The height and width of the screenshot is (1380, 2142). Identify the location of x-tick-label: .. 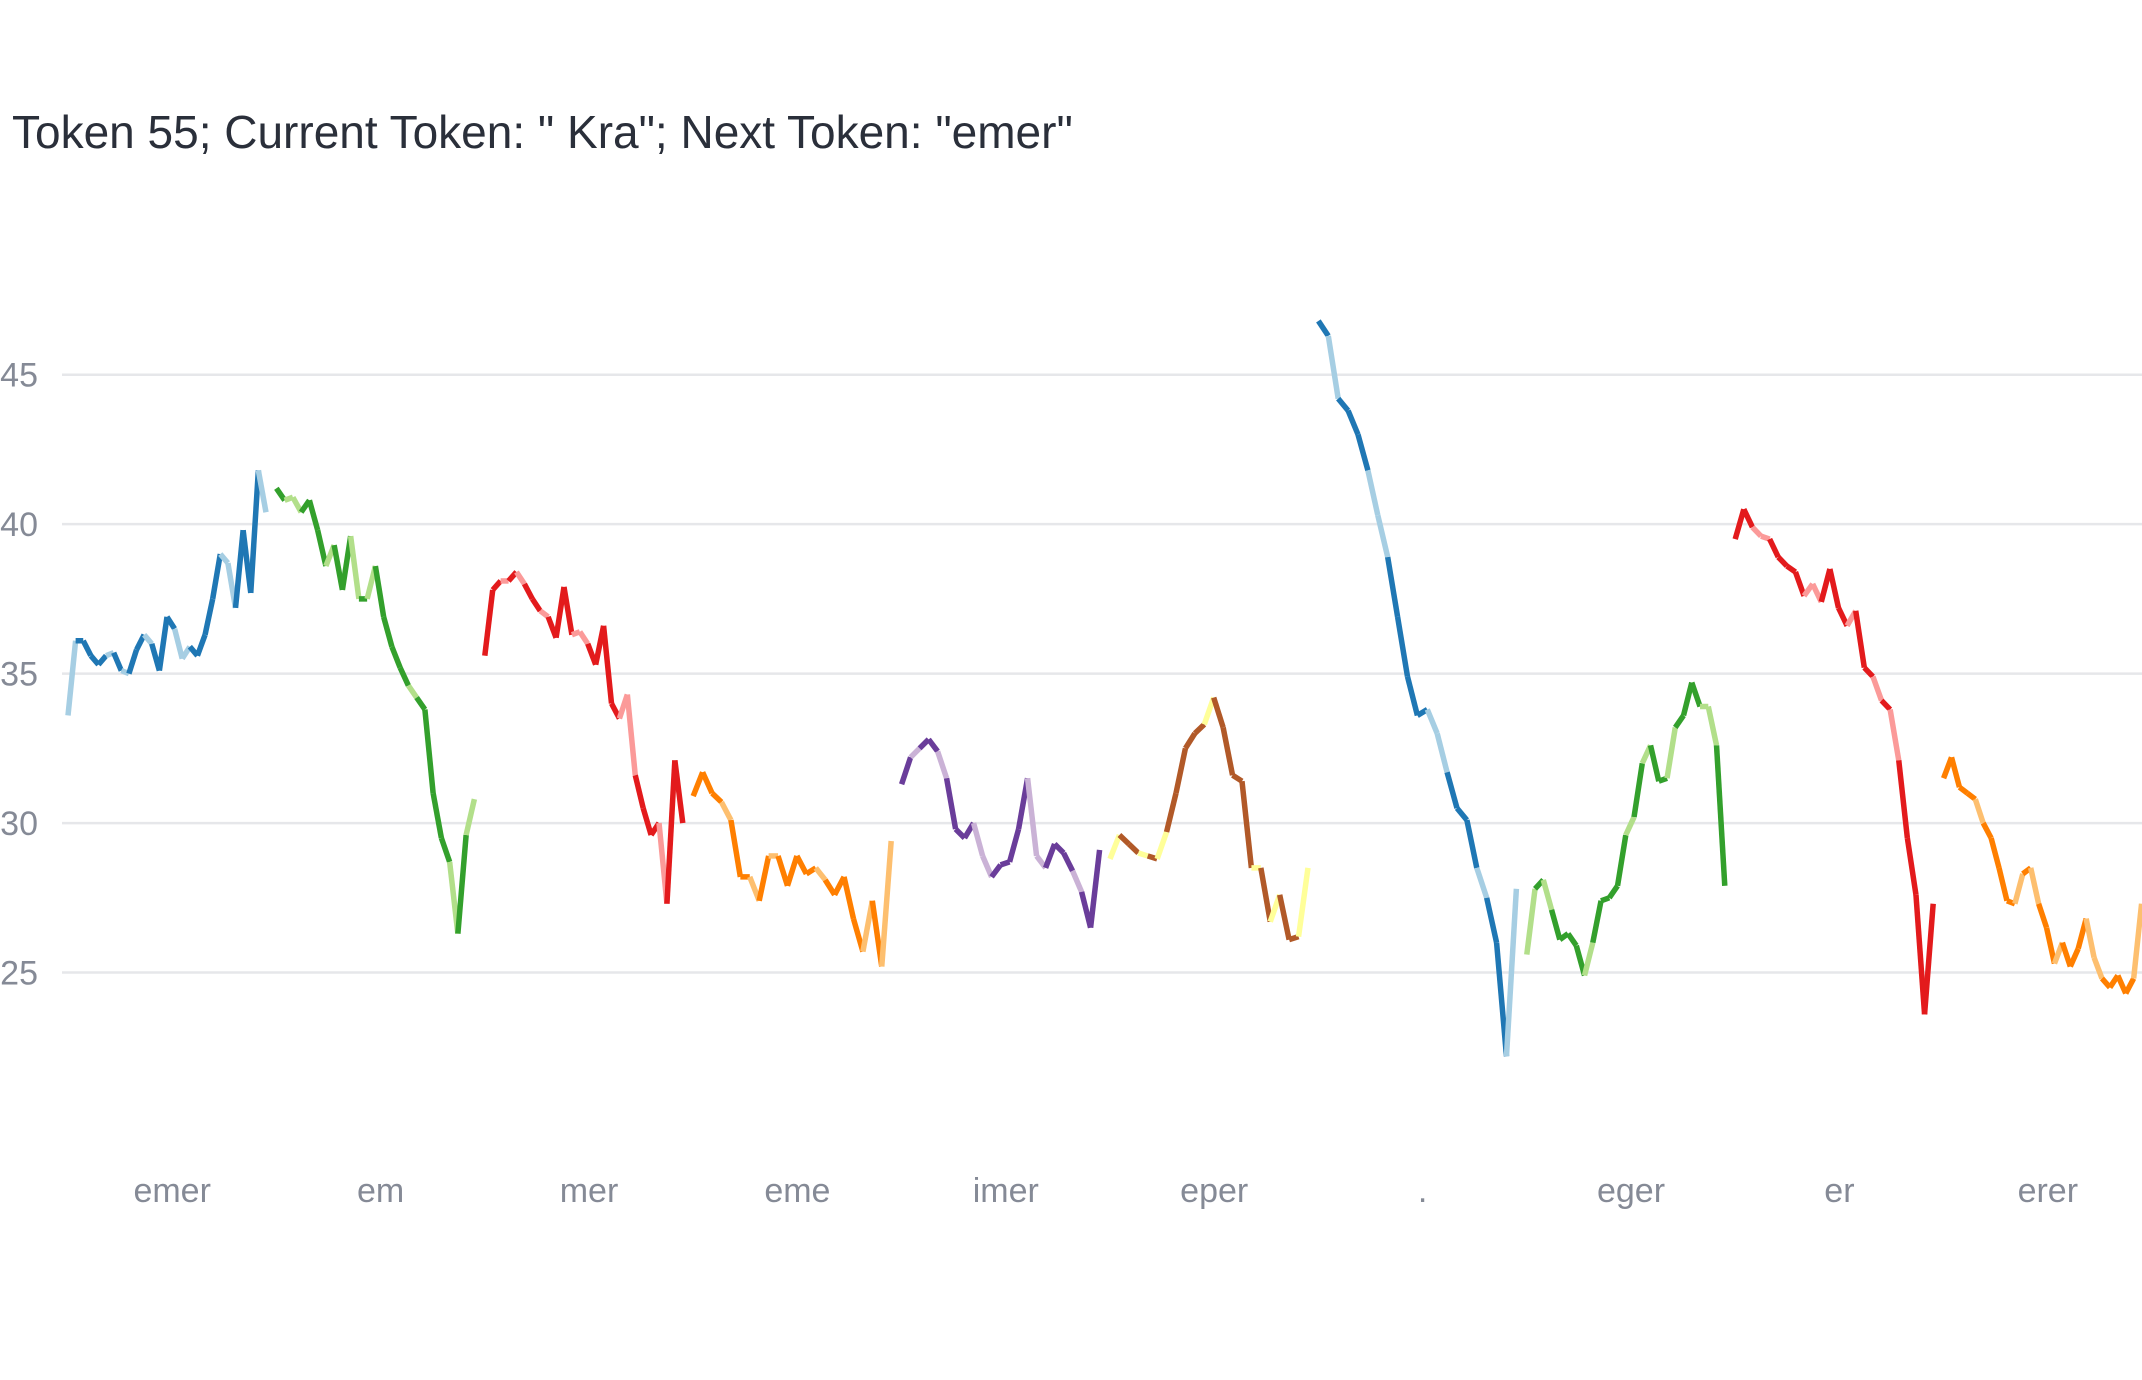
(1422, 1191).